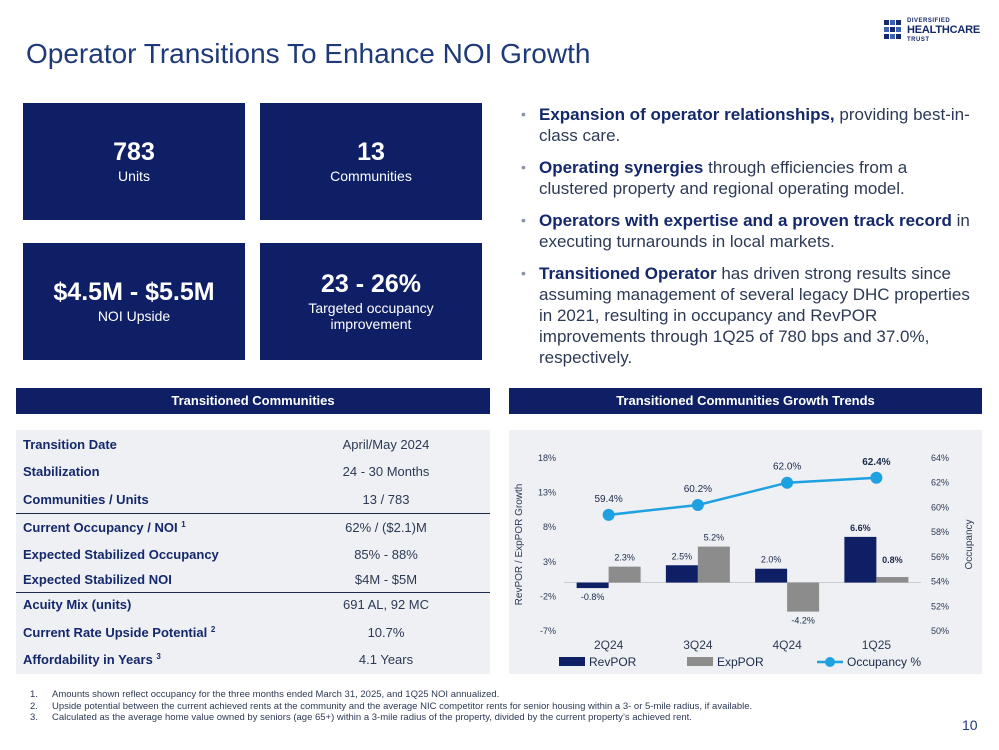 This screenshot has height=750, width=999. Describe the element at coordinates (787, 645) in the screenshot. I see `x-tick-label: 4Q24` at that location.